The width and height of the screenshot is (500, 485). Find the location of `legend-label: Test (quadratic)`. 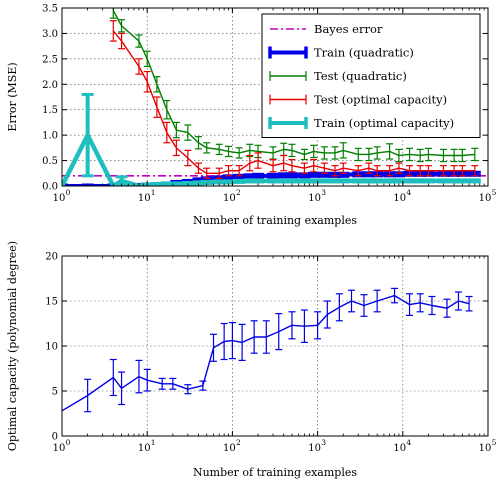

legend-label: Test (quadratic) is located at coordinates (360, 76).